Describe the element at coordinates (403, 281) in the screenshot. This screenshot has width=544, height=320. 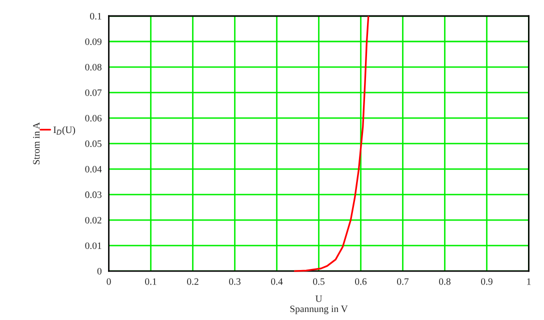
I see `x-tick-label: 0.7` at that location.